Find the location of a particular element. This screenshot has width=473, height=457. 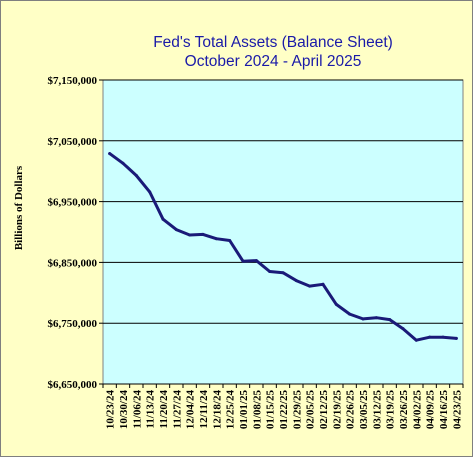

x-tick-label: 04/02/25 is located at coordinates (417, 410).